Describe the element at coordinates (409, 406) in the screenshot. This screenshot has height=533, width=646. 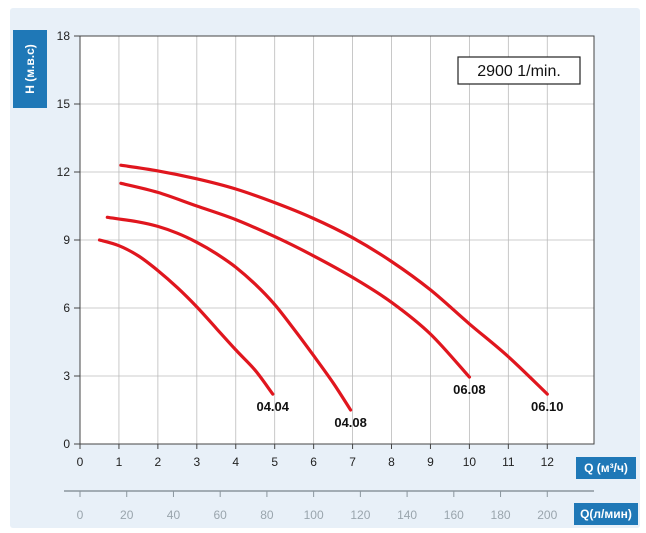
I see `curve-labels: 04.04 04.08 06.08 06.10` at that location.